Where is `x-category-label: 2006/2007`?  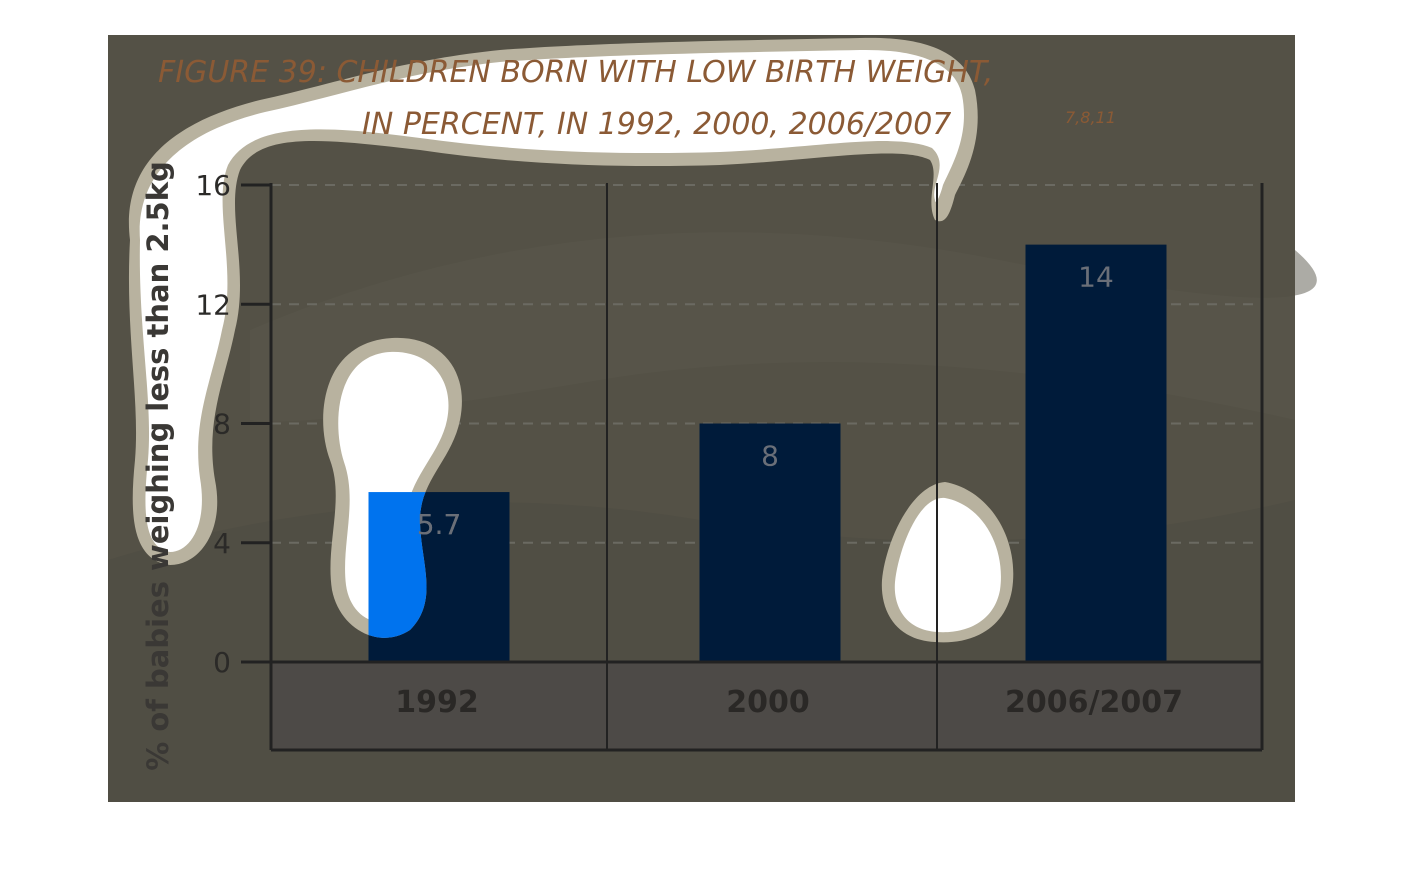 x-category-label: 2006/2007 is located at coordinates (1094, 702).